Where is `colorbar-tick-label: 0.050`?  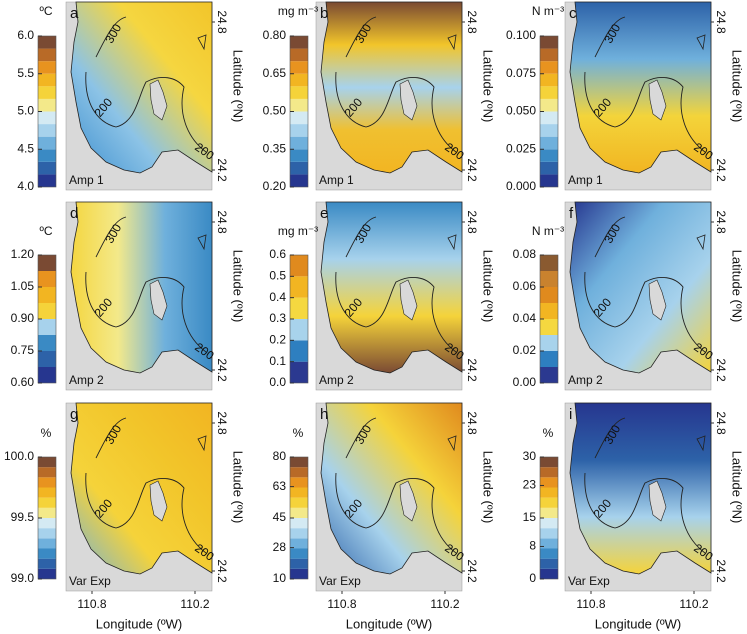
colorbar-tick-label: 0.050 is located at coordinates (521, 111).